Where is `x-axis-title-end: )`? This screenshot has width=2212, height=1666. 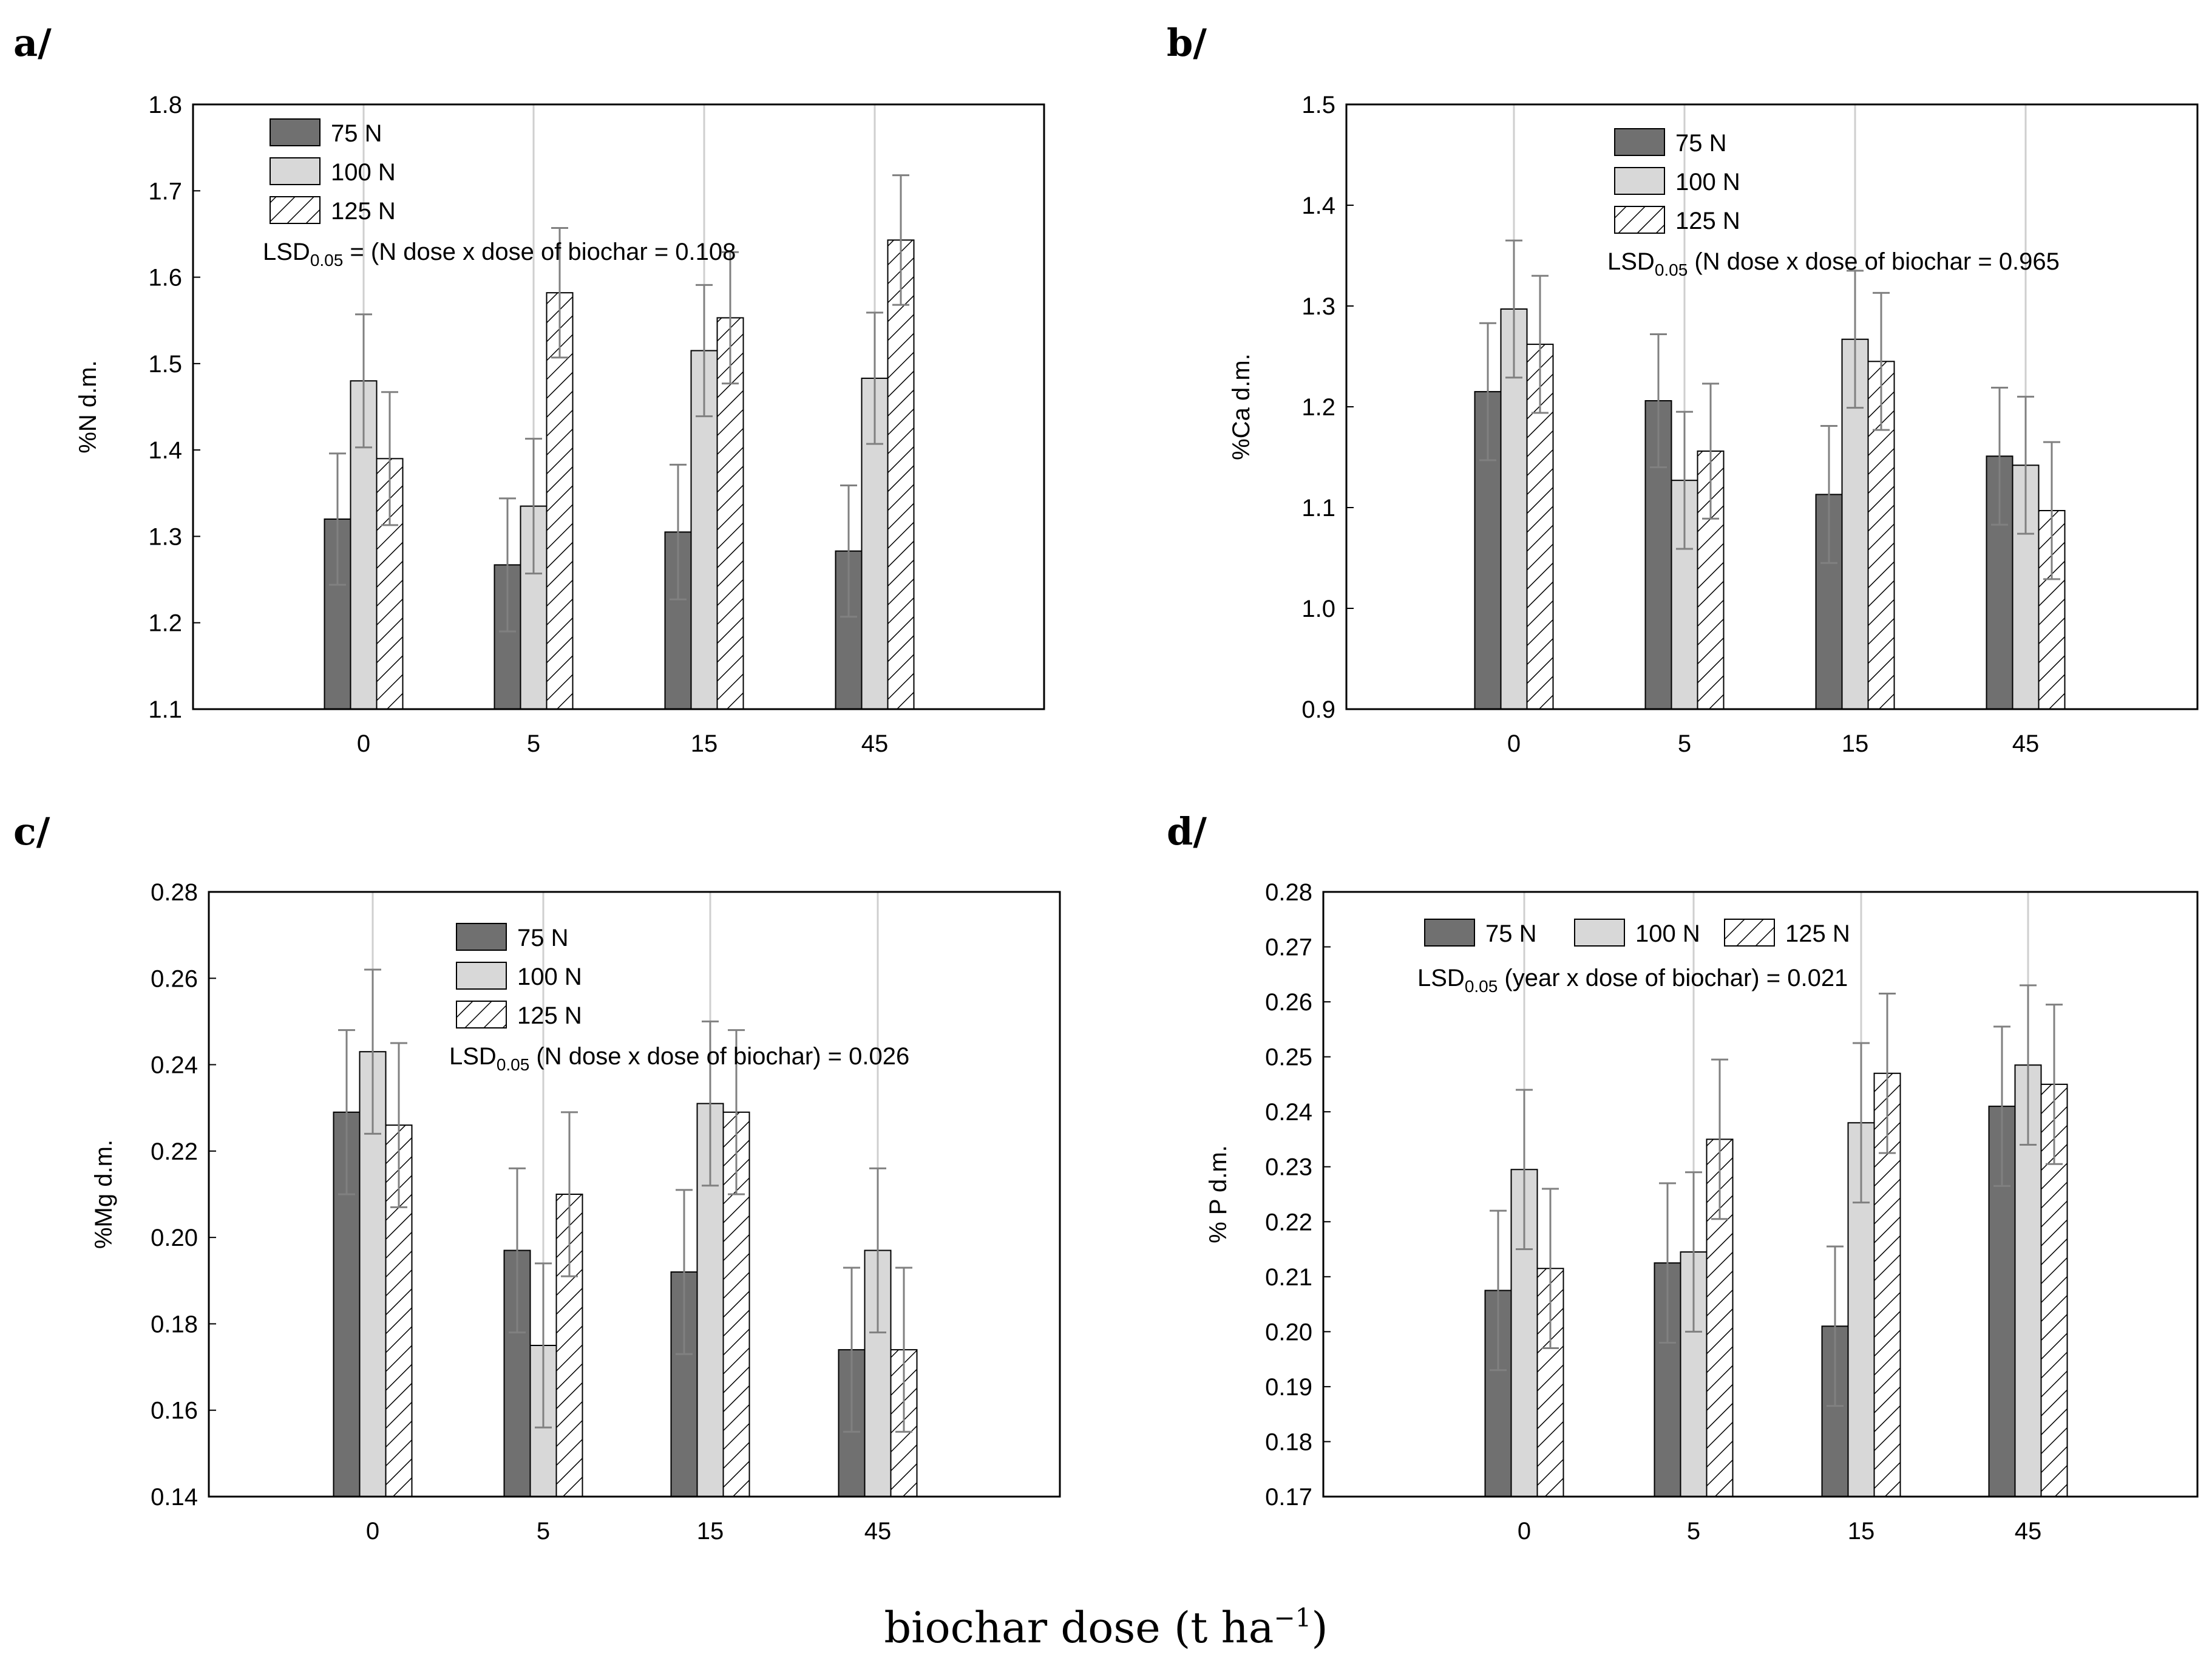
x-axis-title-end: ) is located at coordinates (1319, 1628).